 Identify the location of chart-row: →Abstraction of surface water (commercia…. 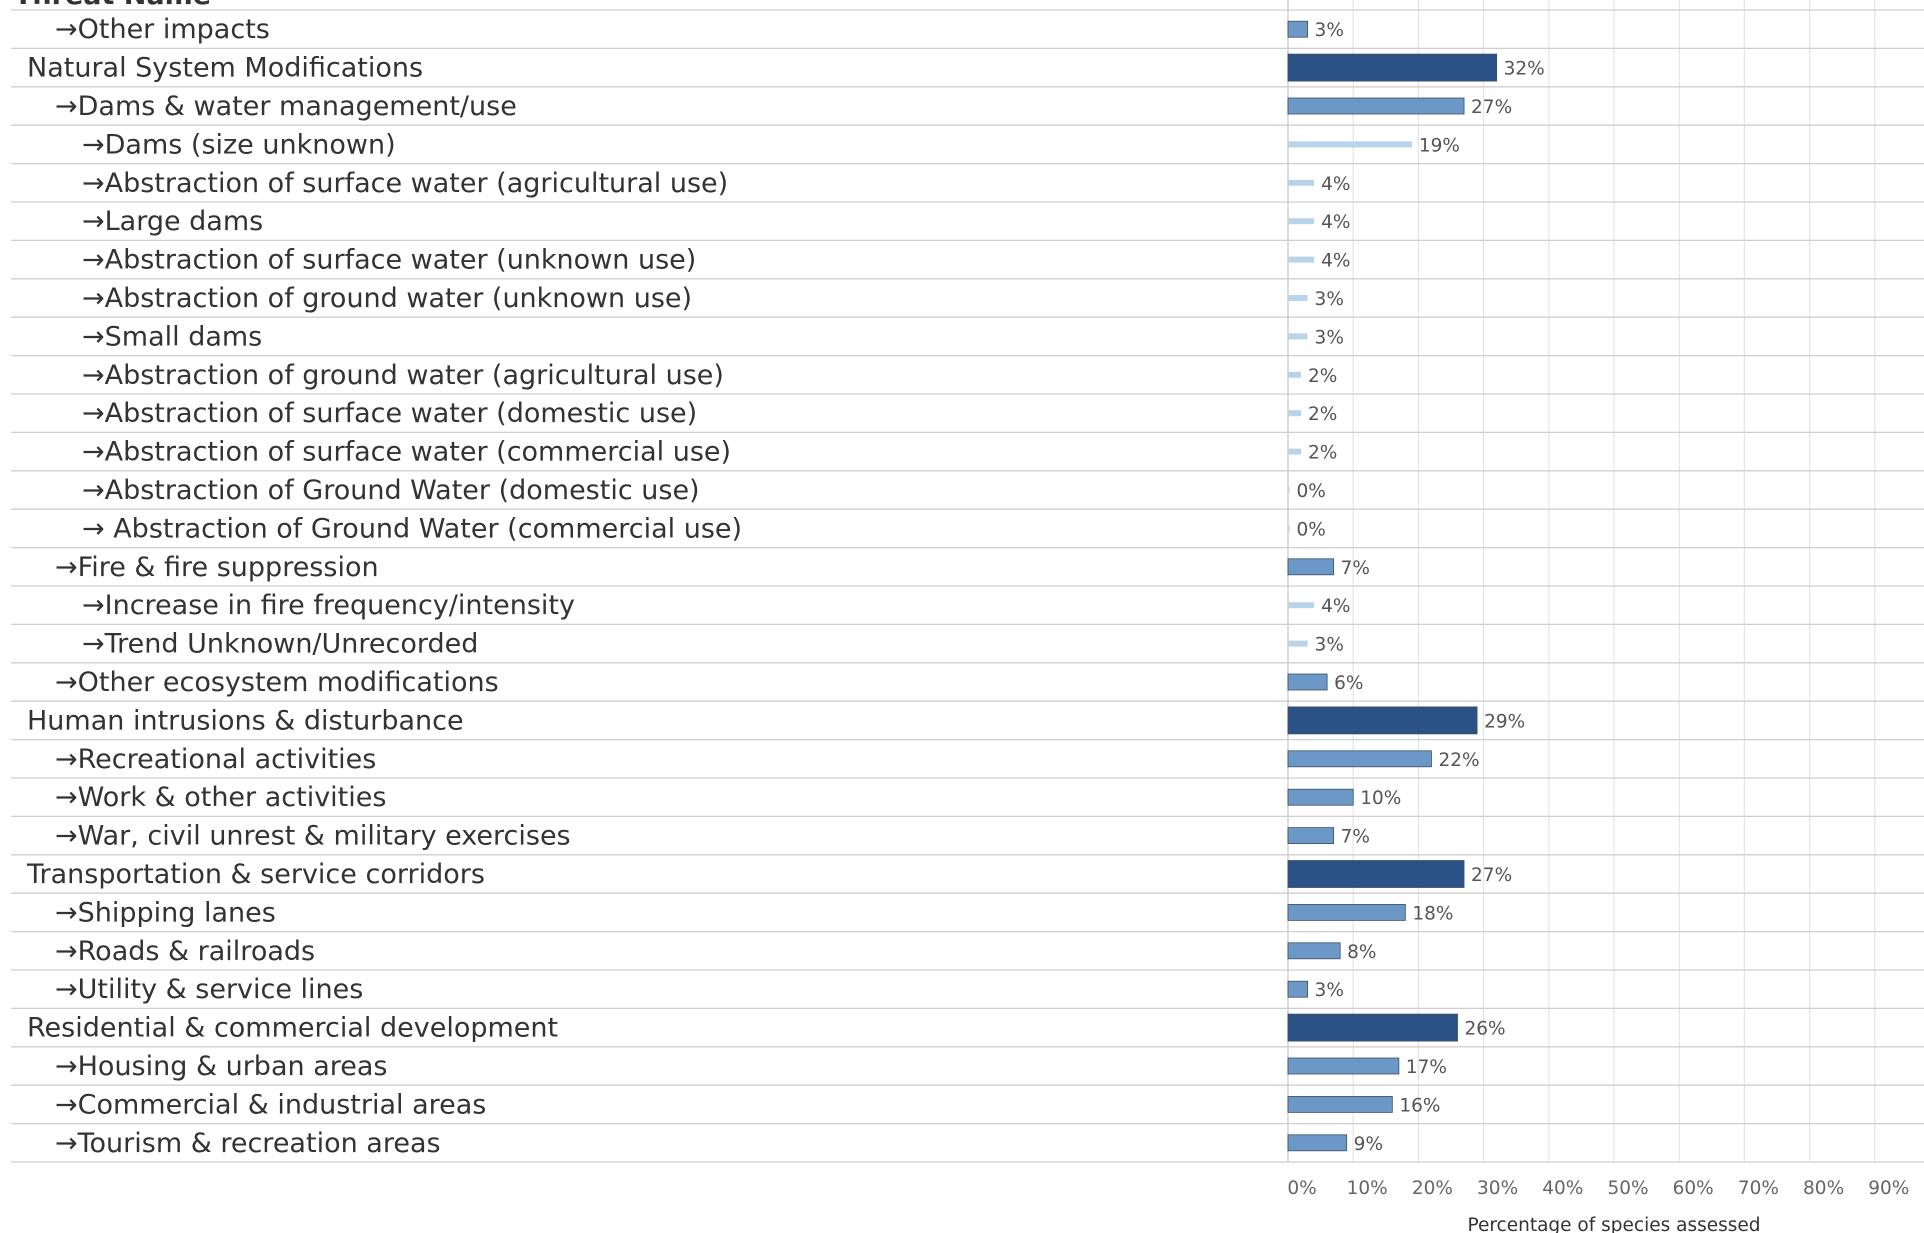
(967, 454).